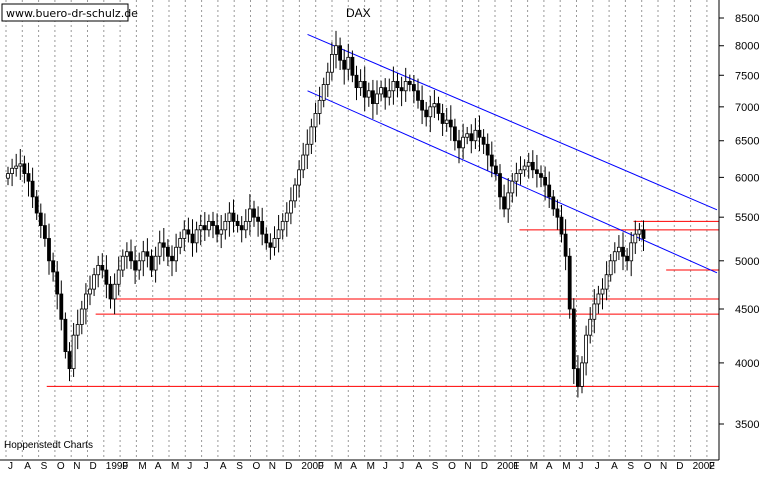 The width and height of the screenshot is (767, 477). What do you see at coordinates (44, 466) in the screenshot?
I see `x-tick-label: S` at bounding box center [44, 466].